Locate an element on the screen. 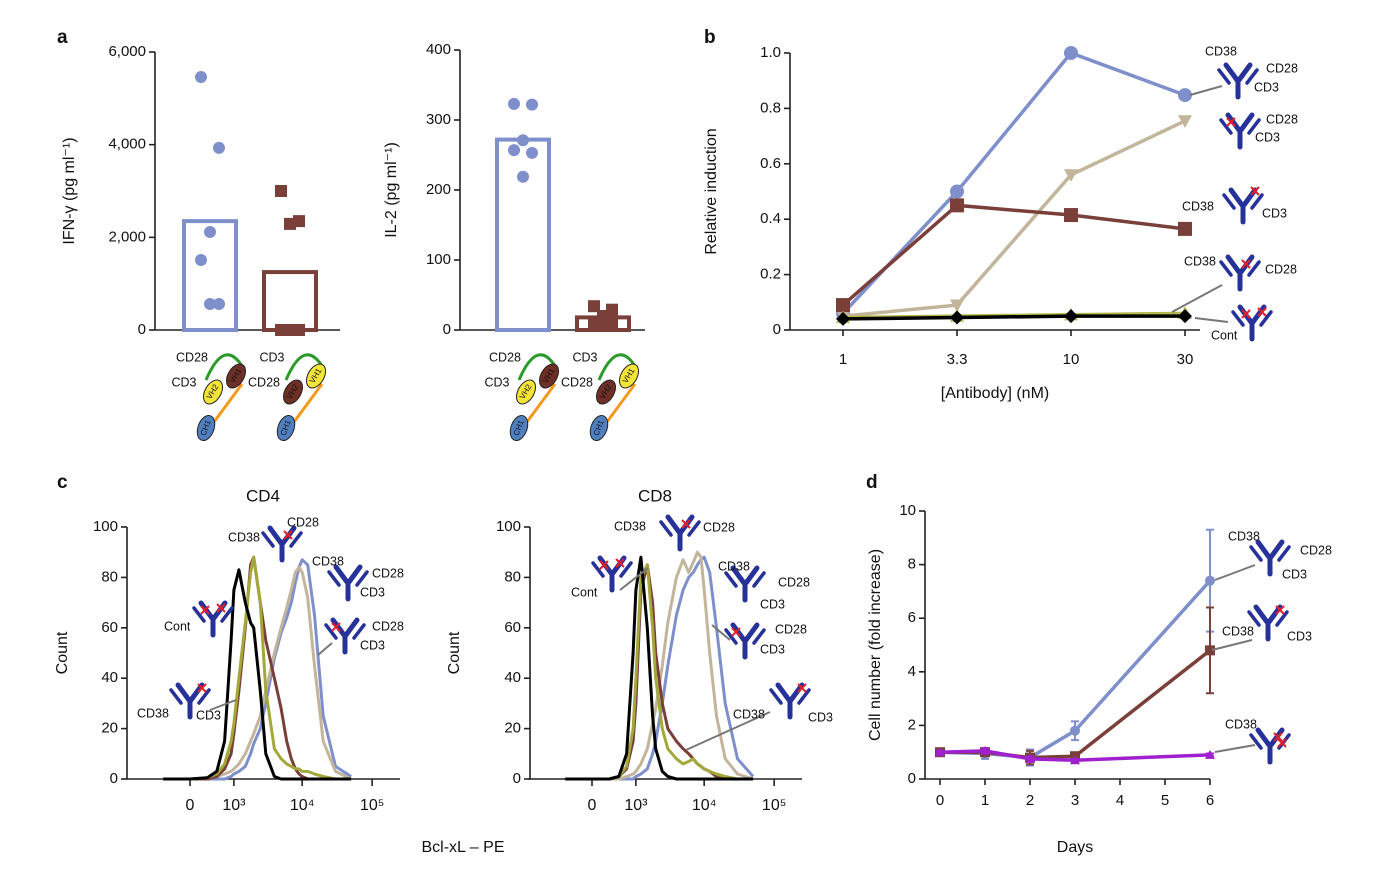 The width and height of the screenshot is (1388, 871). x-tick-label: 10 is located at coordinates (1071, 359).